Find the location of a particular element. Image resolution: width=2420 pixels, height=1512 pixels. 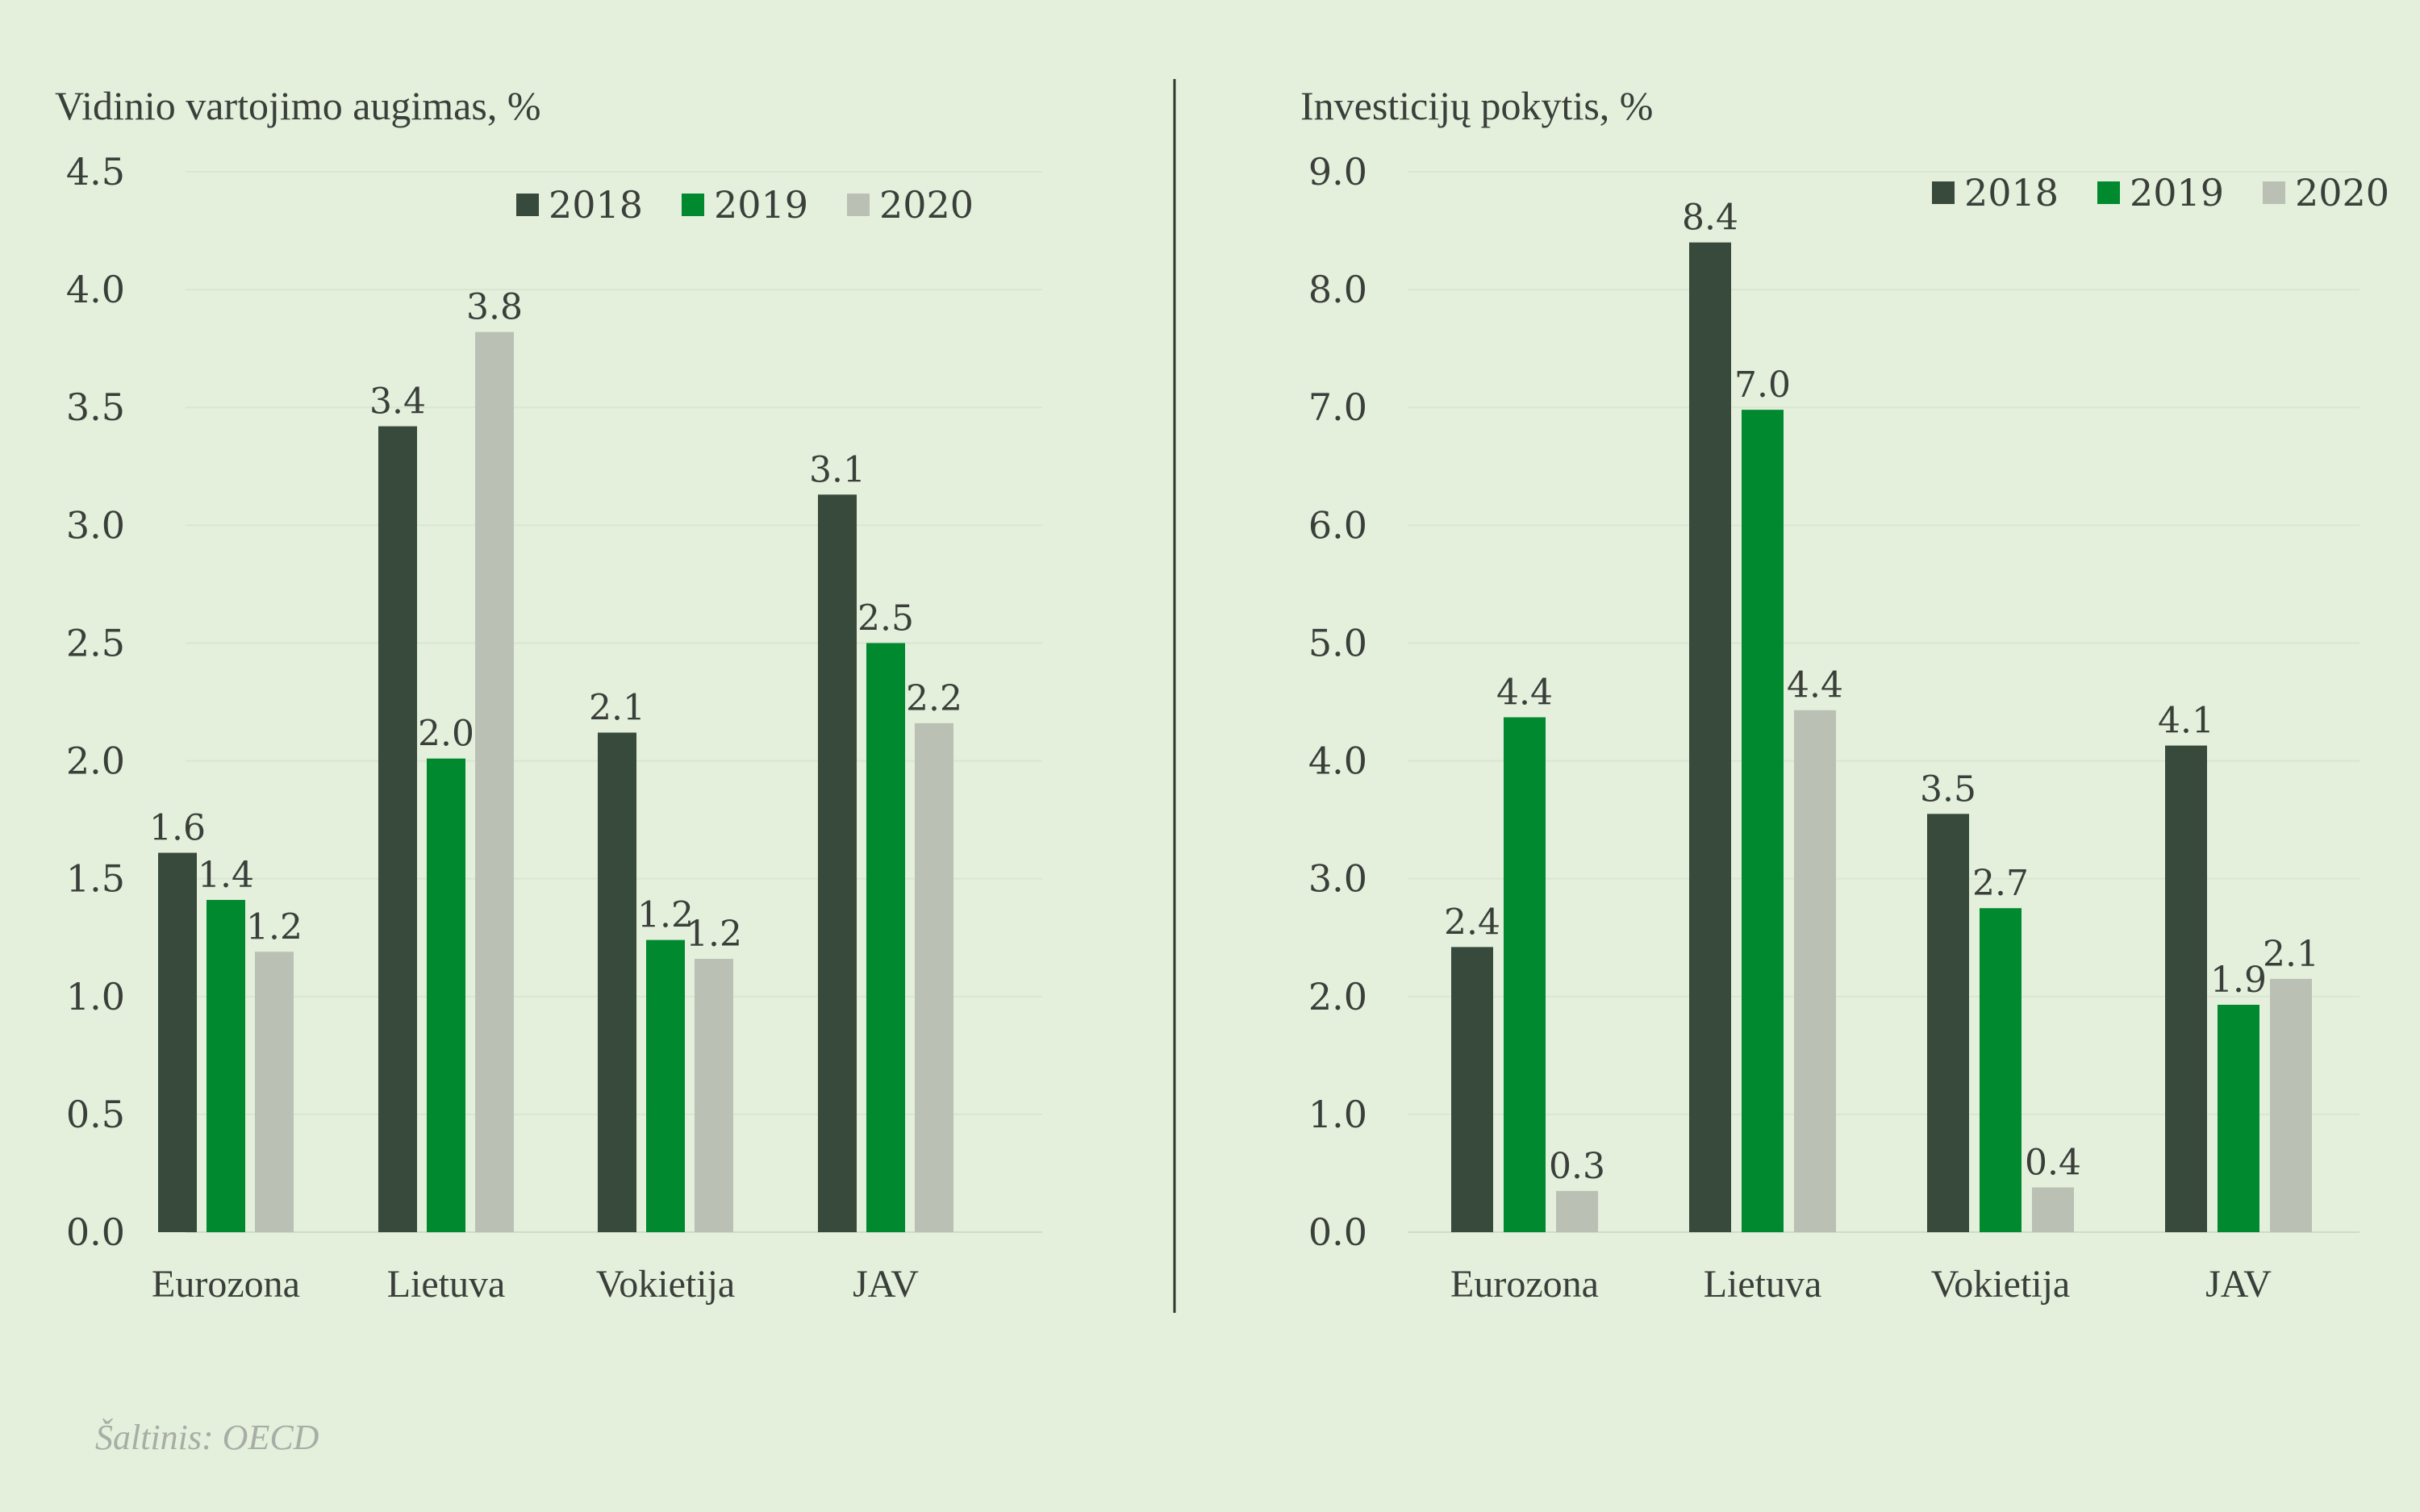

data-label: 1.6 is located at coordinates (177, 828).